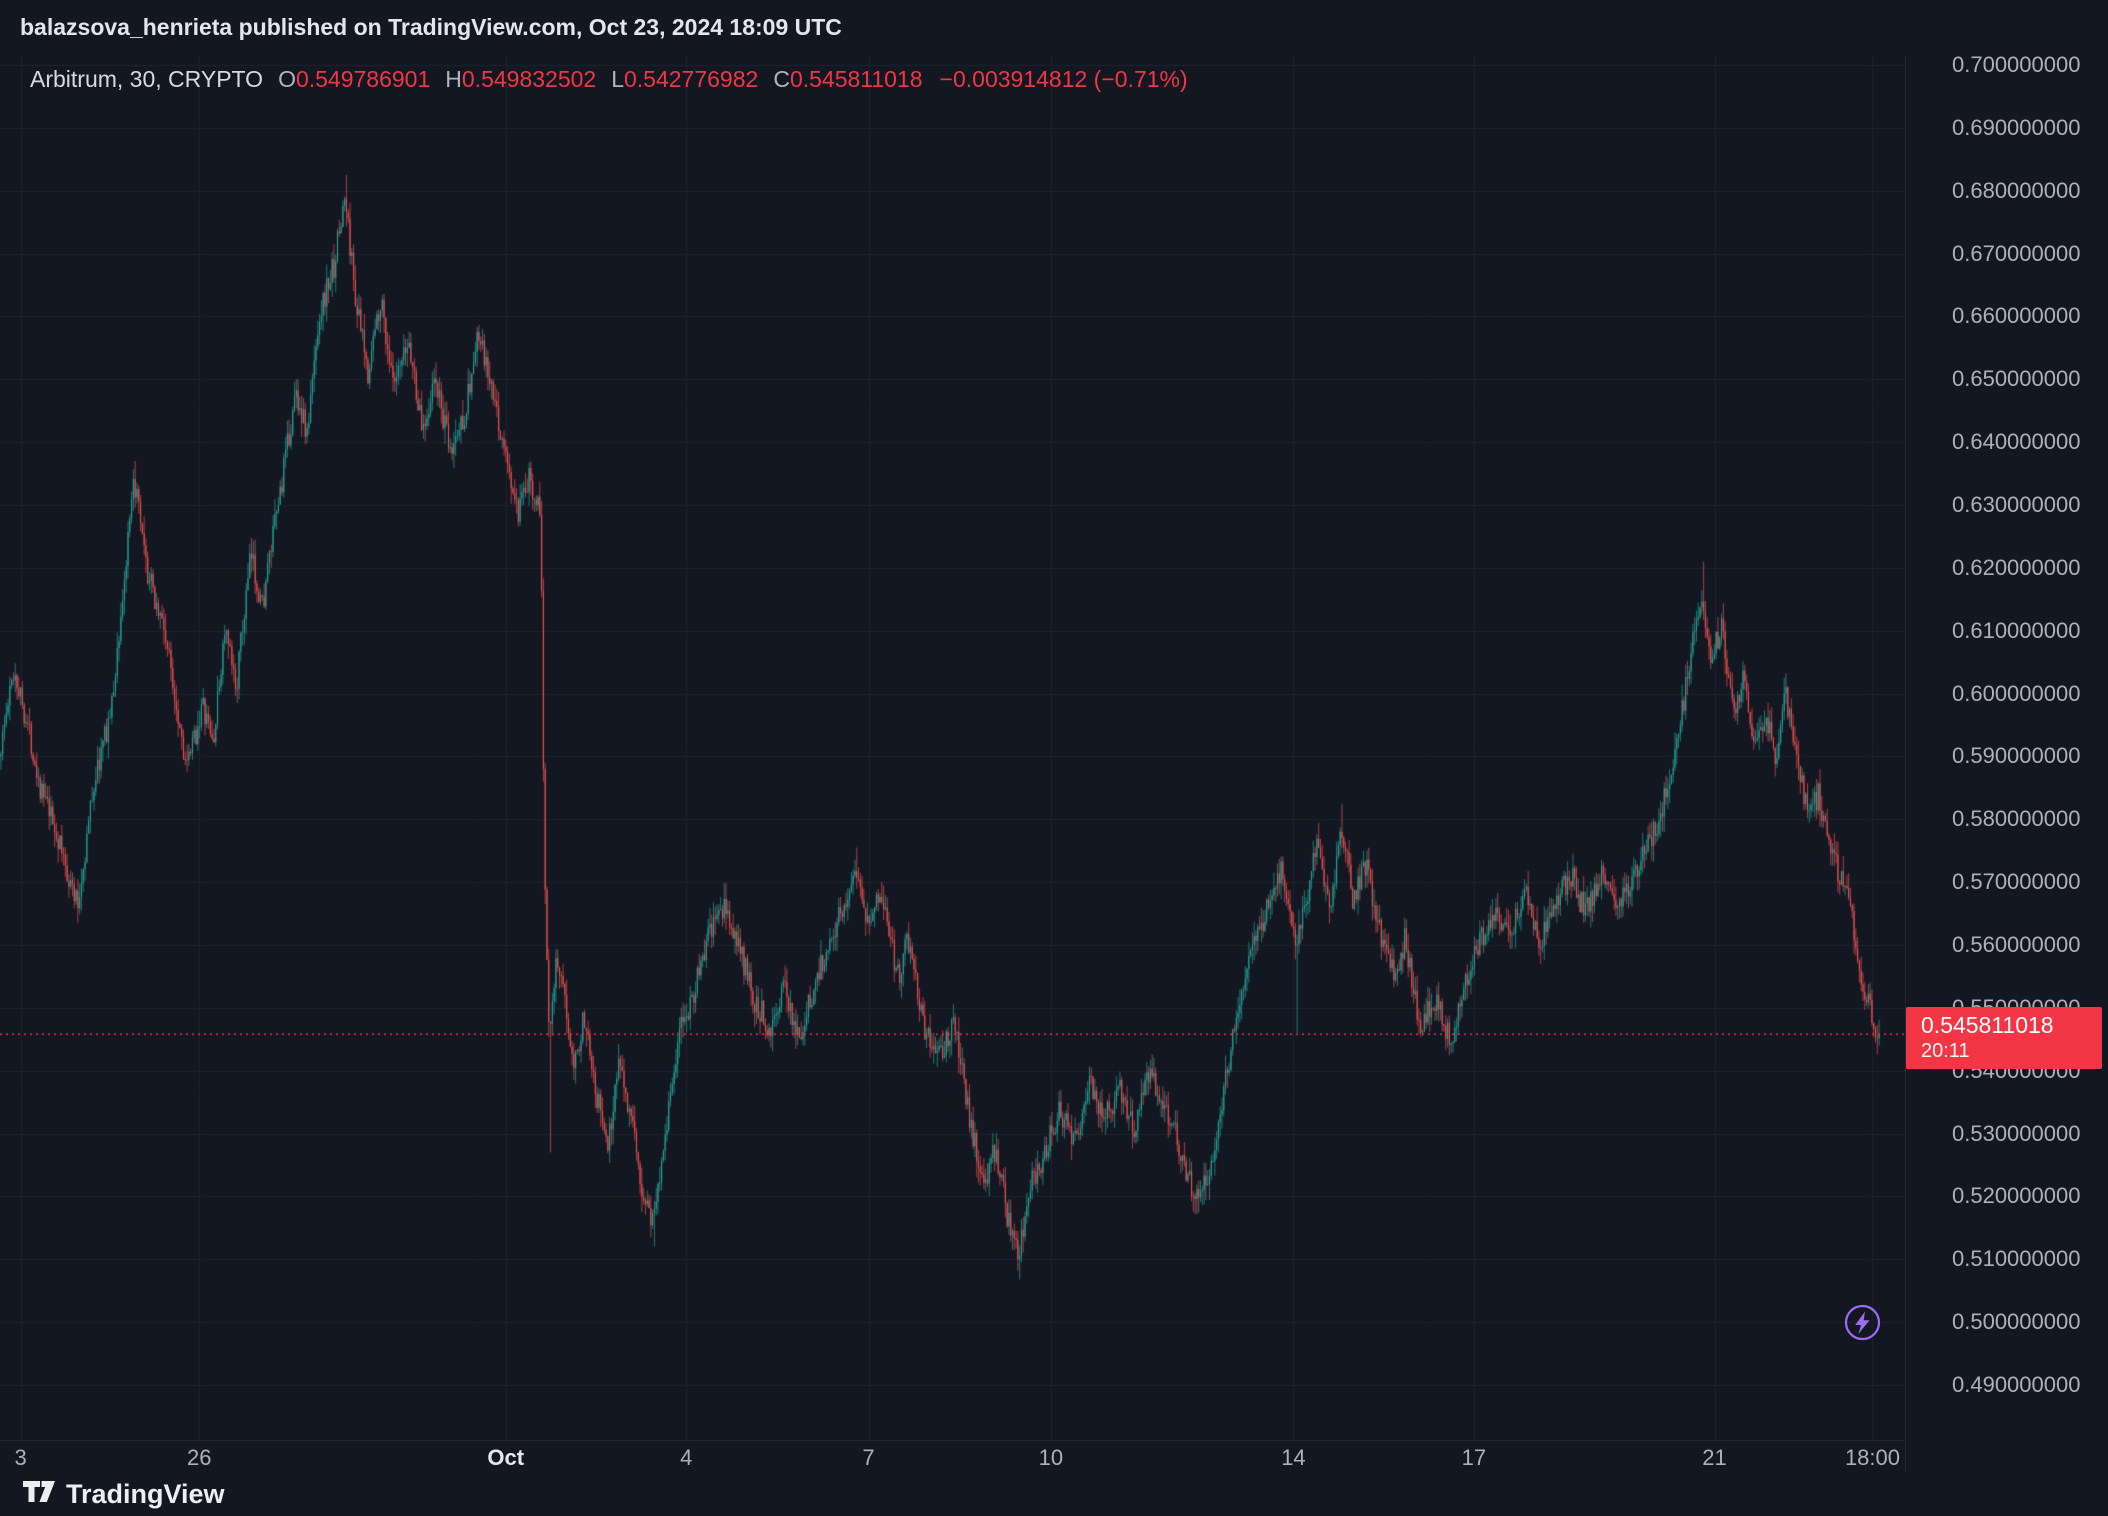  What do you see at coordinates (856, 79) in the screenshot?
I see `ohlc-close-value: 0.545811018` at bounding box center [856, 79].